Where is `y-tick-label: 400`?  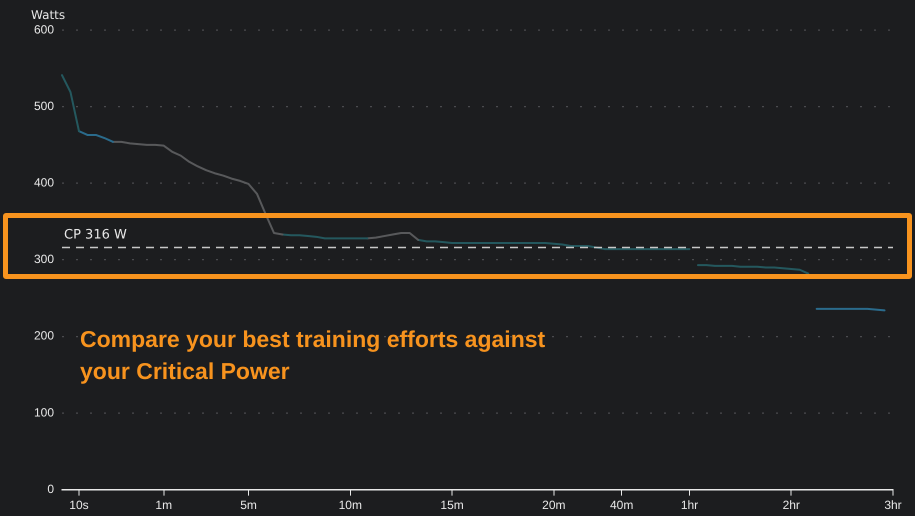
y-tick-label: 400 is located at coordinates (44, 183).